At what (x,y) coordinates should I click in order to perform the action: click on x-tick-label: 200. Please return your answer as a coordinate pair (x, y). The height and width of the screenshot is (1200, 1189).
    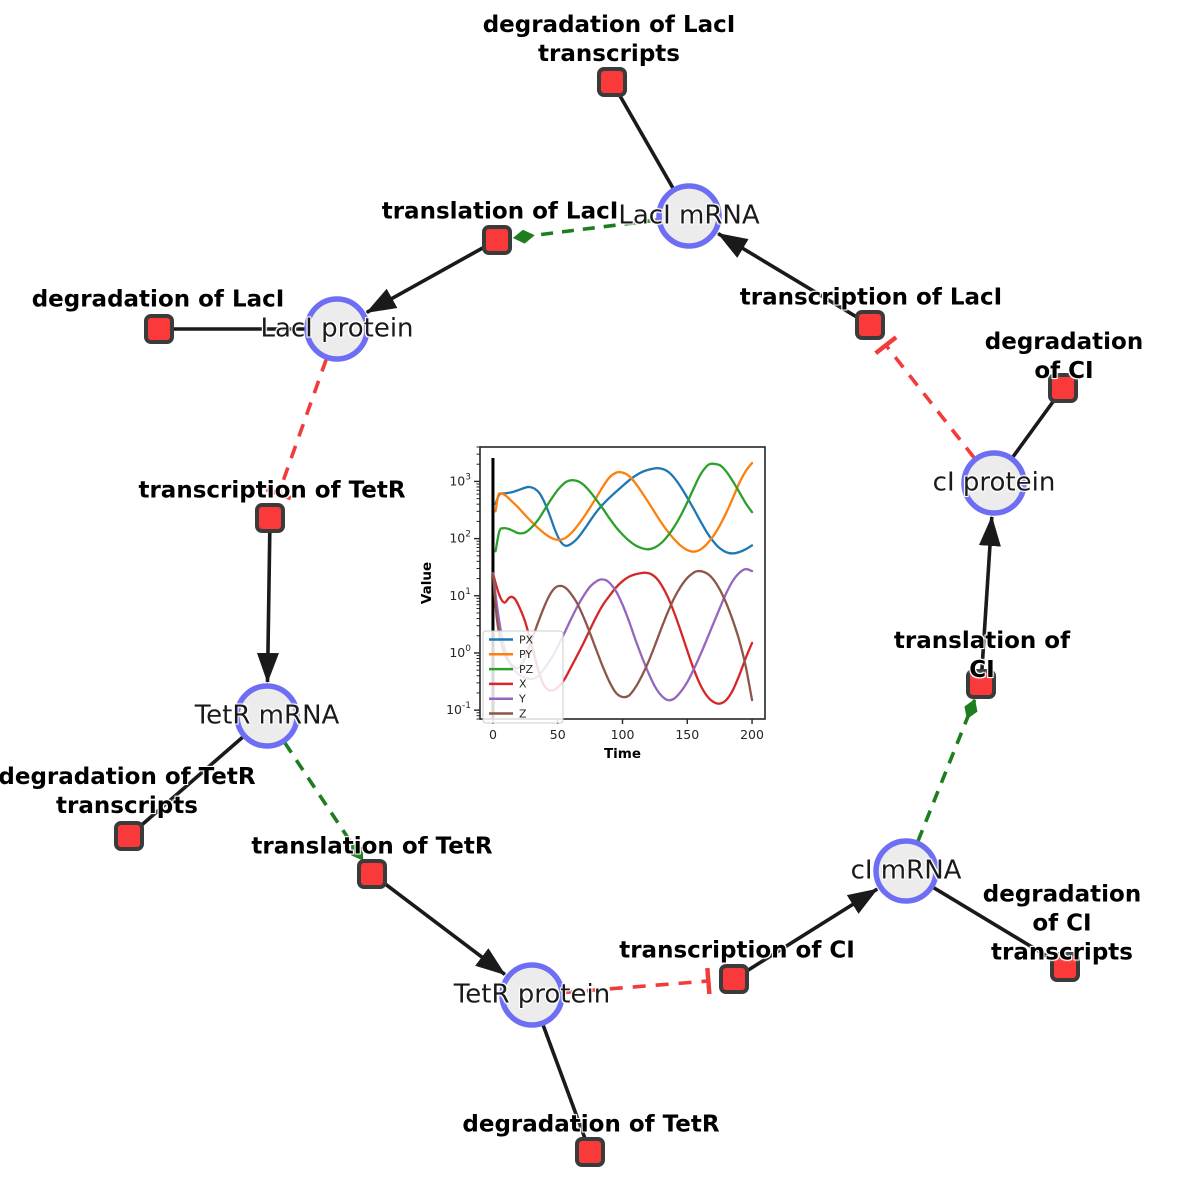
    Looking at the image, I should click on (752, 734).